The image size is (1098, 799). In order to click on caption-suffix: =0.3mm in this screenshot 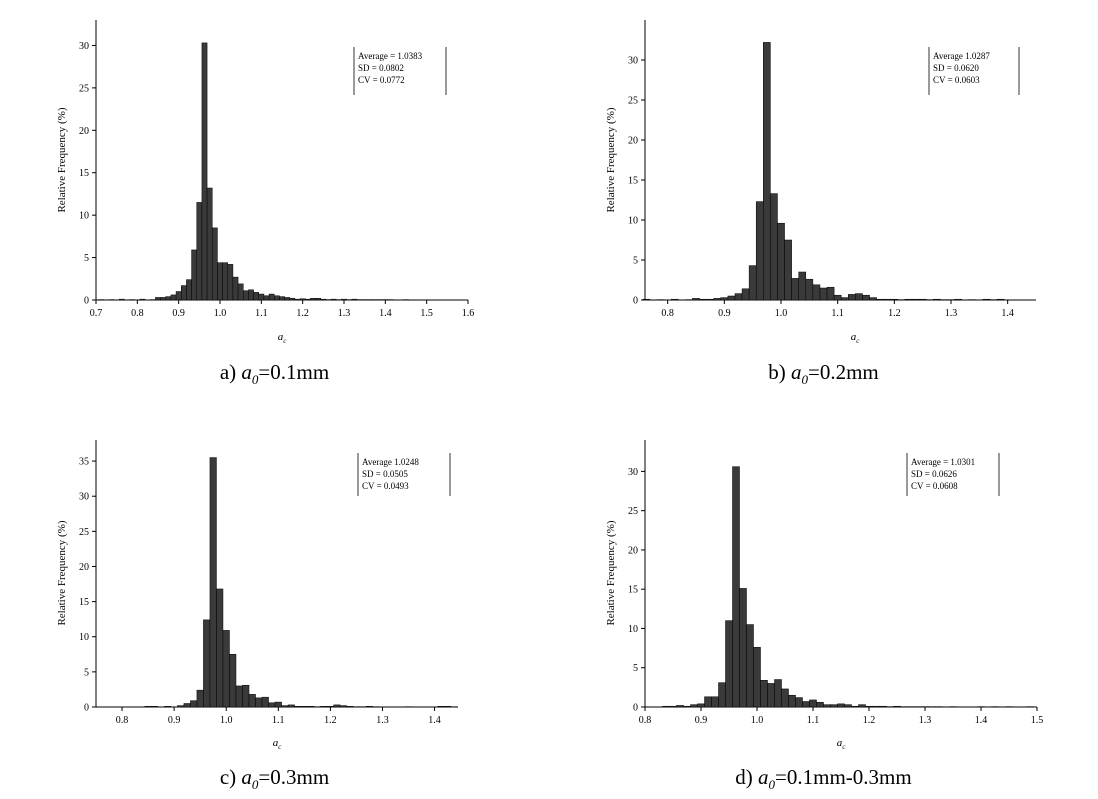, I will do `click(294, 777)`.